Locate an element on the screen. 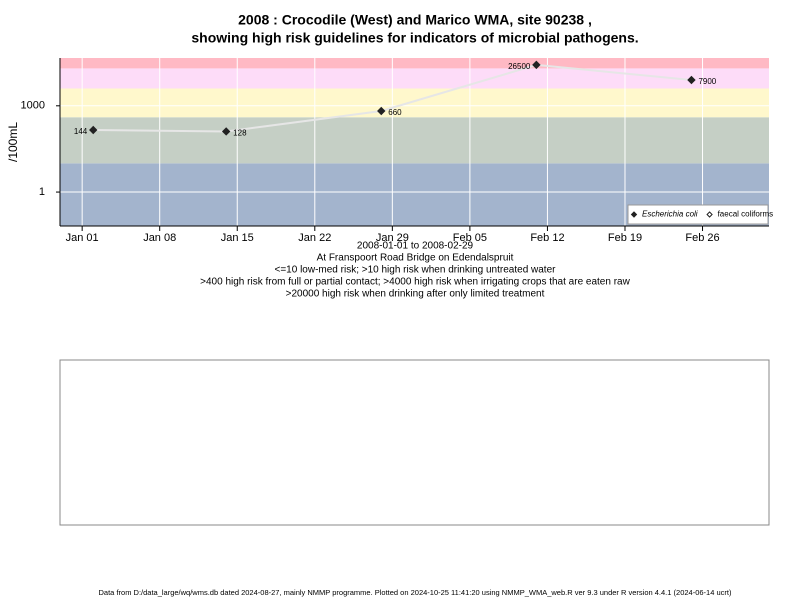  data-label: 144 is located at coordinates (81, 131).